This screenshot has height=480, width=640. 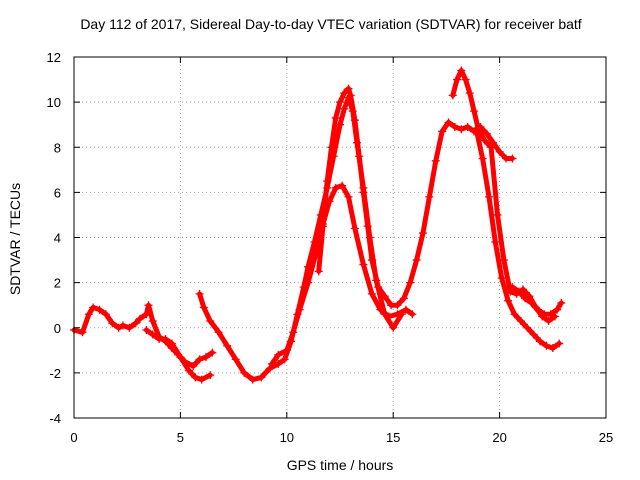 I want to click on x-tick-label: 15, so click(x=393, y=437).